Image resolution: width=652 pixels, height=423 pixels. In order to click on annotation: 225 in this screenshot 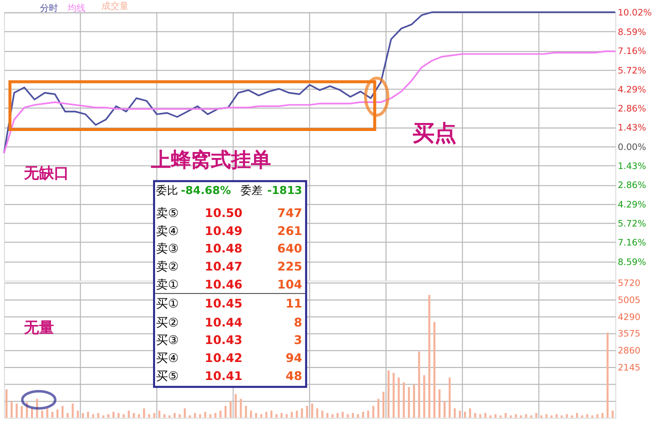, I will do `click(289, 267)`.